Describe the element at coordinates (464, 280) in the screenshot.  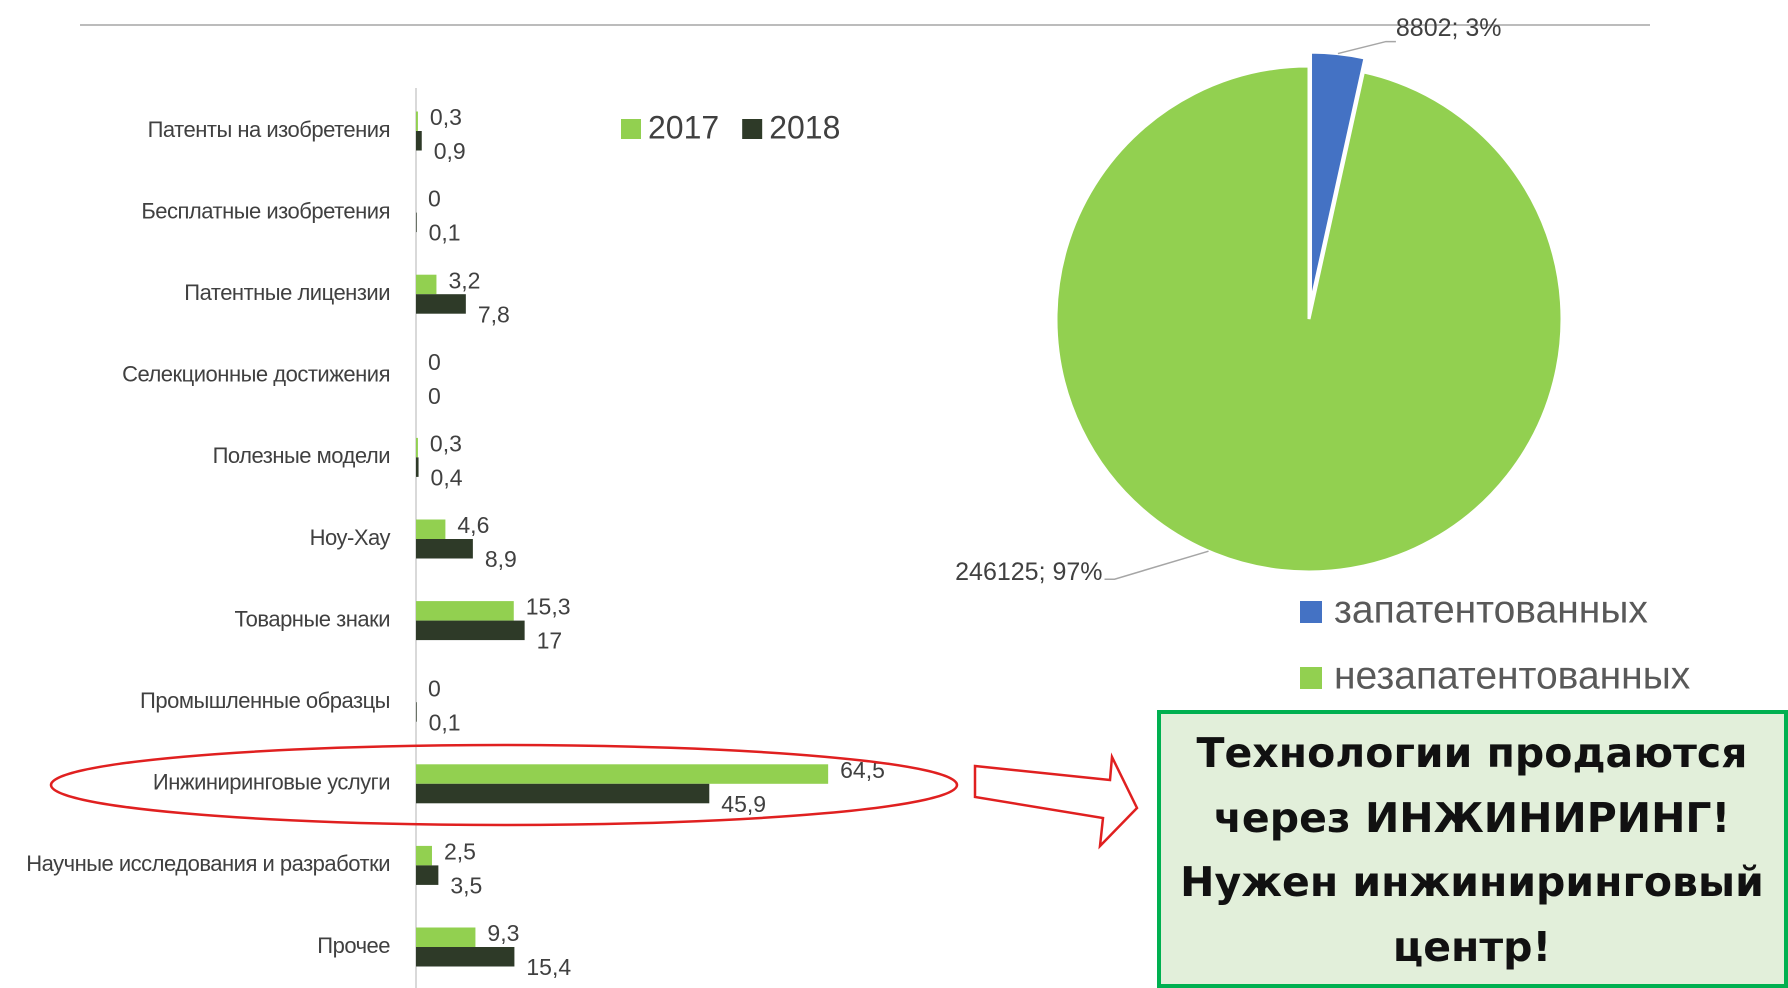
I see `value-label: 3,2` at that location.